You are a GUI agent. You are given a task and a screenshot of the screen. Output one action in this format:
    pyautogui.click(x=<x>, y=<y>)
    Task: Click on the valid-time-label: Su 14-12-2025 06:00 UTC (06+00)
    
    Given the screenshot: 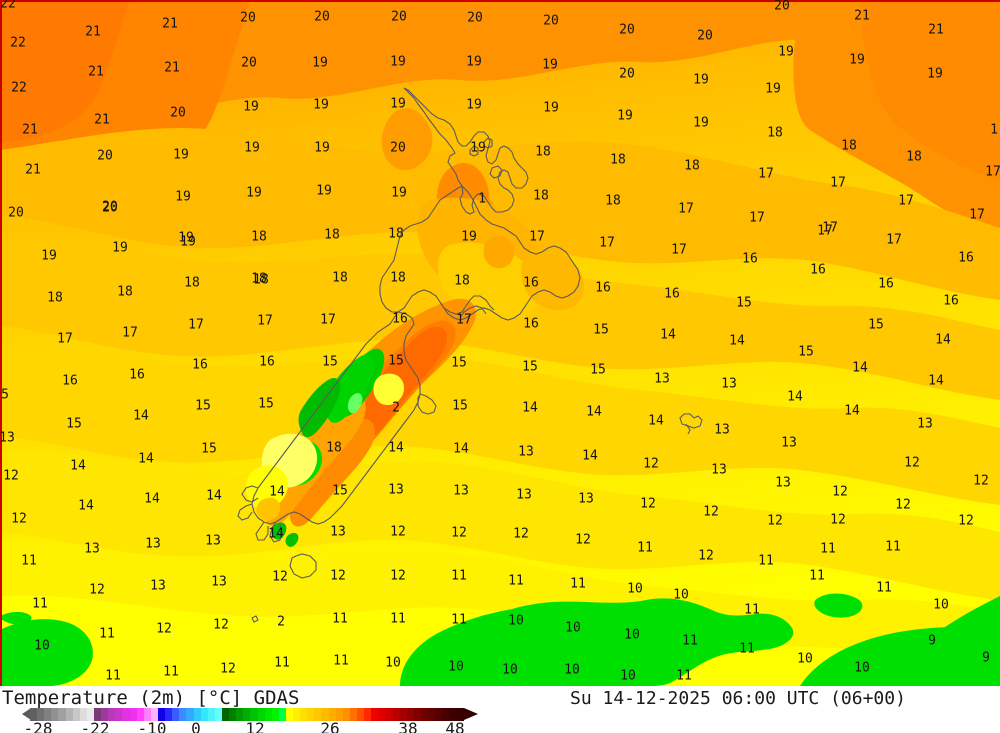 What is the action you would take?
    pyautogui.click(x=738, y=698)
    